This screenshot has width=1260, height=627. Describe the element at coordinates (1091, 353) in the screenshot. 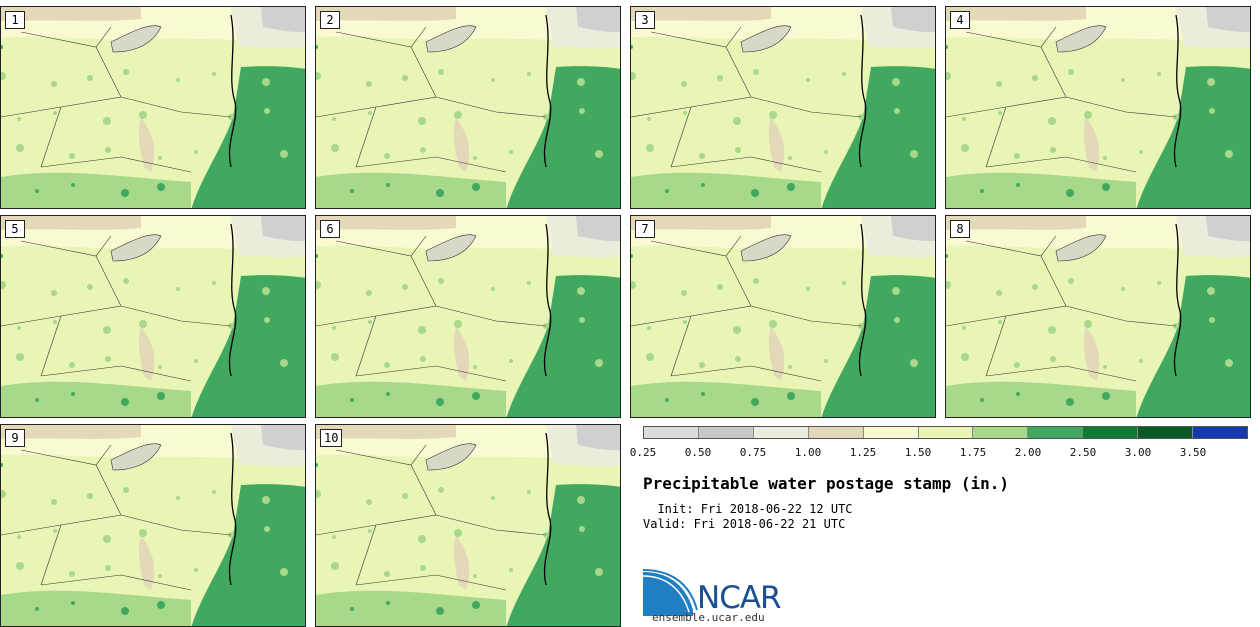

I see `appalachian-dry` at that location.